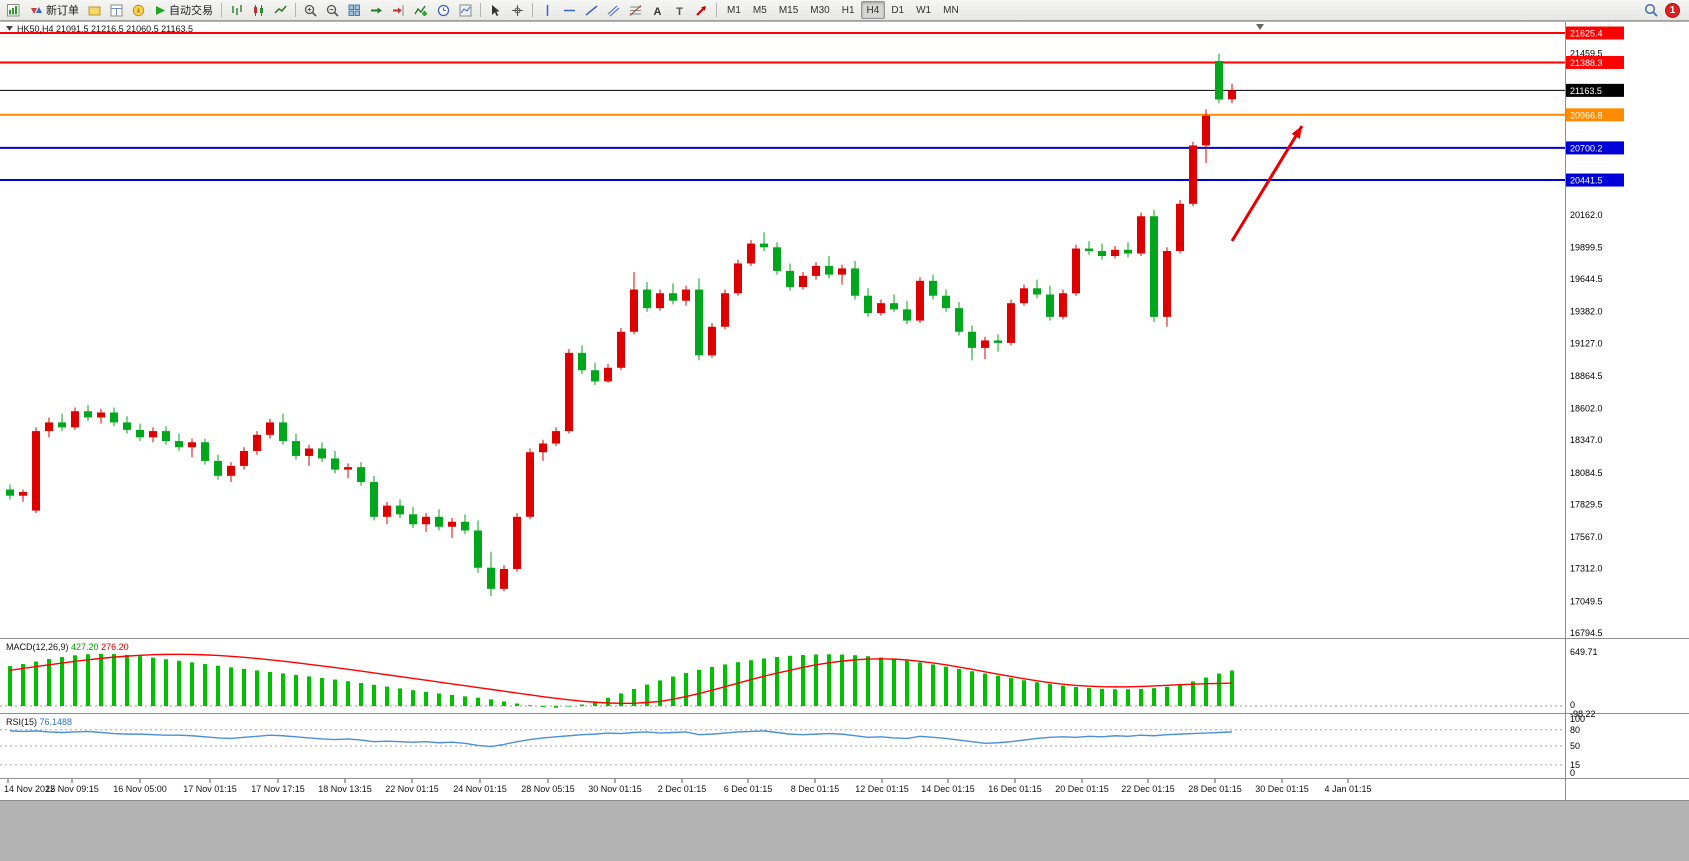  What do you see at coordinates (788, 10) in the screenshot?
I see `timeframe-button-m15: M15` at bounding box center [788, 10].